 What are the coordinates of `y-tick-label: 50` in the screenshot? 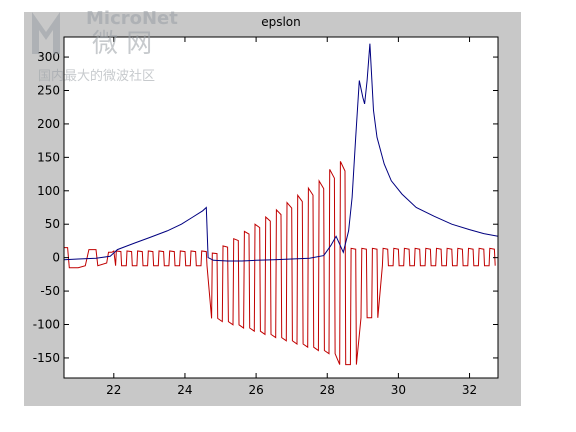 It's located at (52, 224).